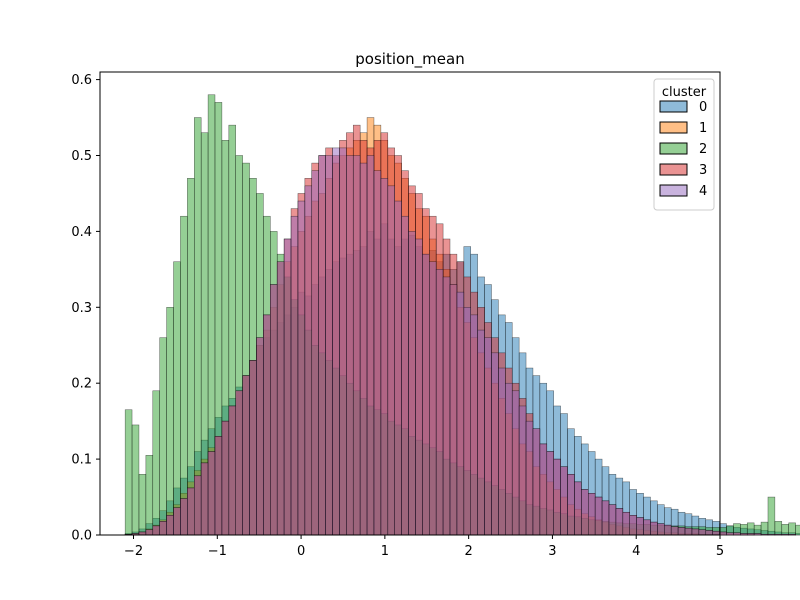 This screenshot has width=800, height=600. I want to click on legend-title: cluster, so click(684, 92).